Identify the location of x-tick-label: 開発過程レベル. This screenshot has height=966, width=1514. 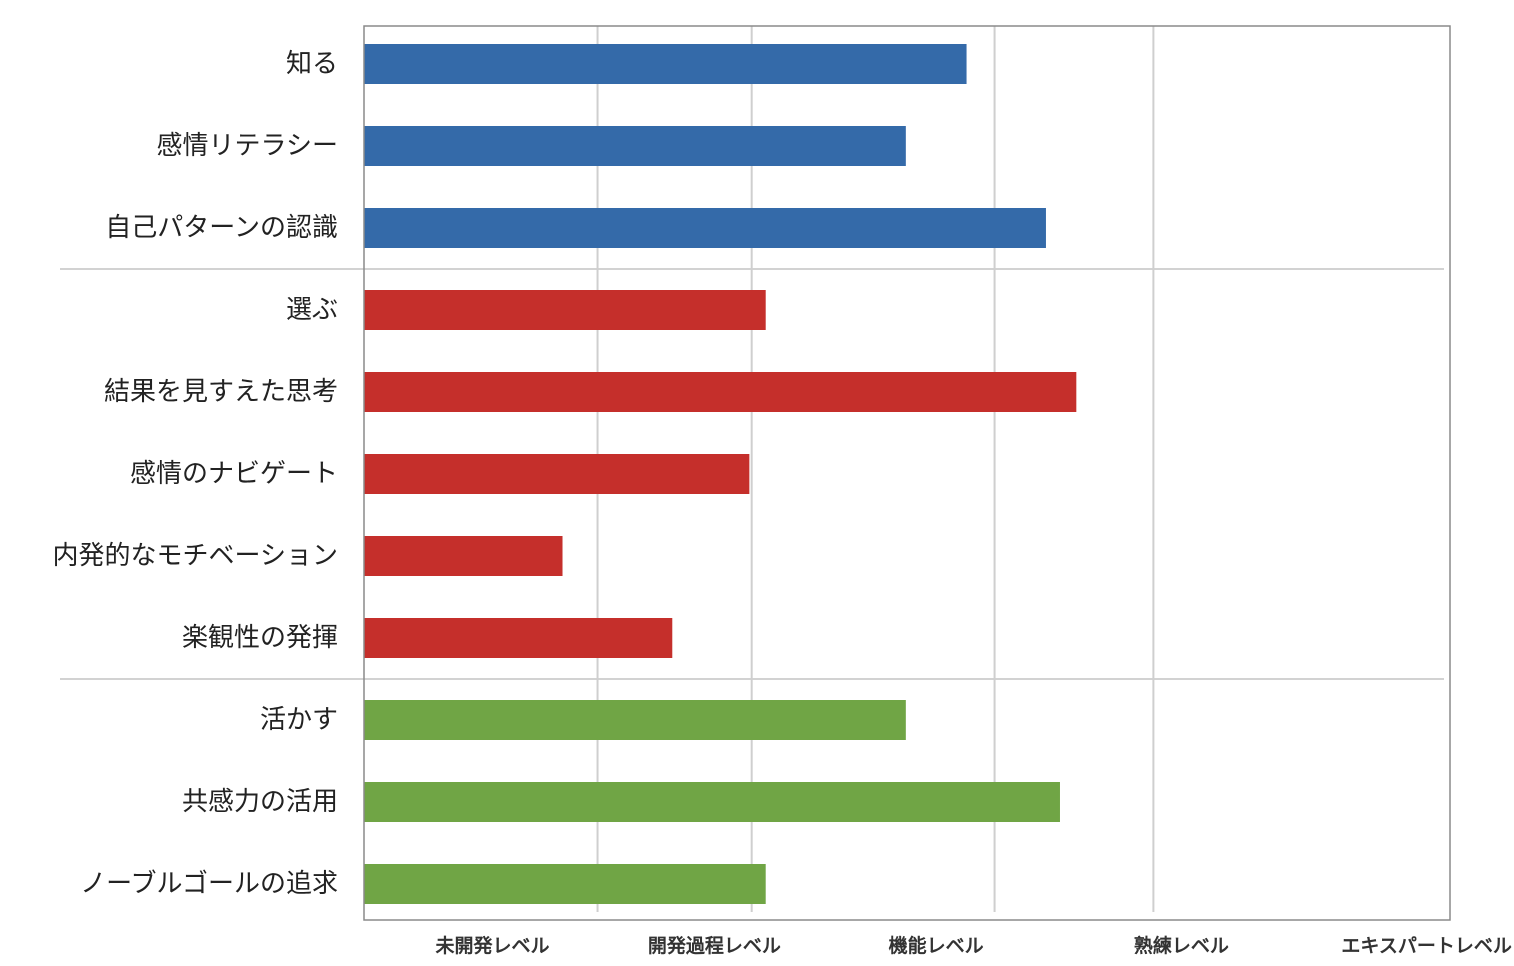
(714, 945).